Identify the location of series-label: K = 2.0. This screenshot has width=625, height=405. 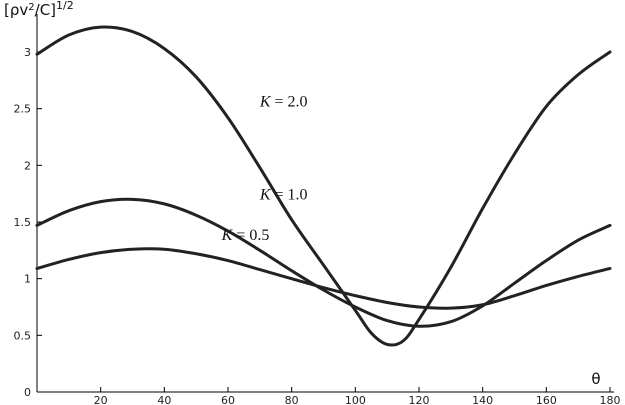
(283, 101).